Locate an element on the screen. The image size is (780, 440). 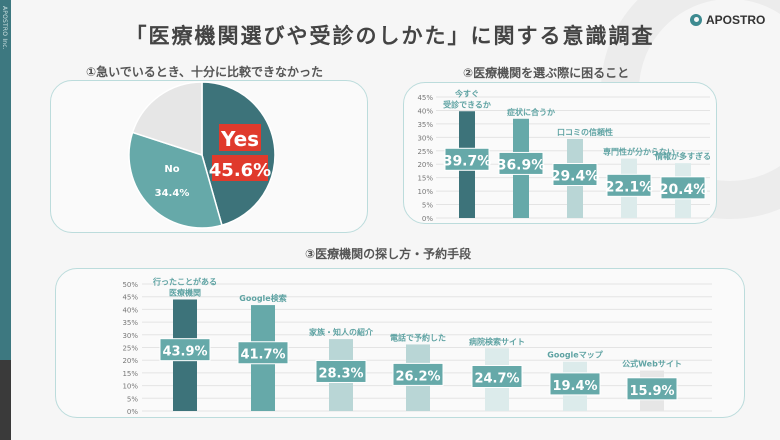
category-label: 情報が多すぎる is located at coordinates (682, 156).